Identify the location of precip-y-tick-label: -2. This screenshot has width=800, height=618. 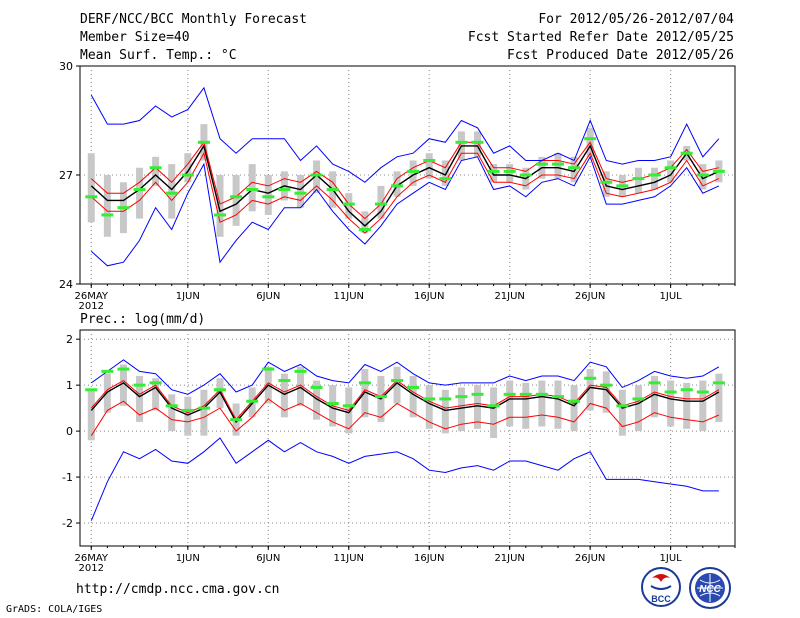
(67, 523).